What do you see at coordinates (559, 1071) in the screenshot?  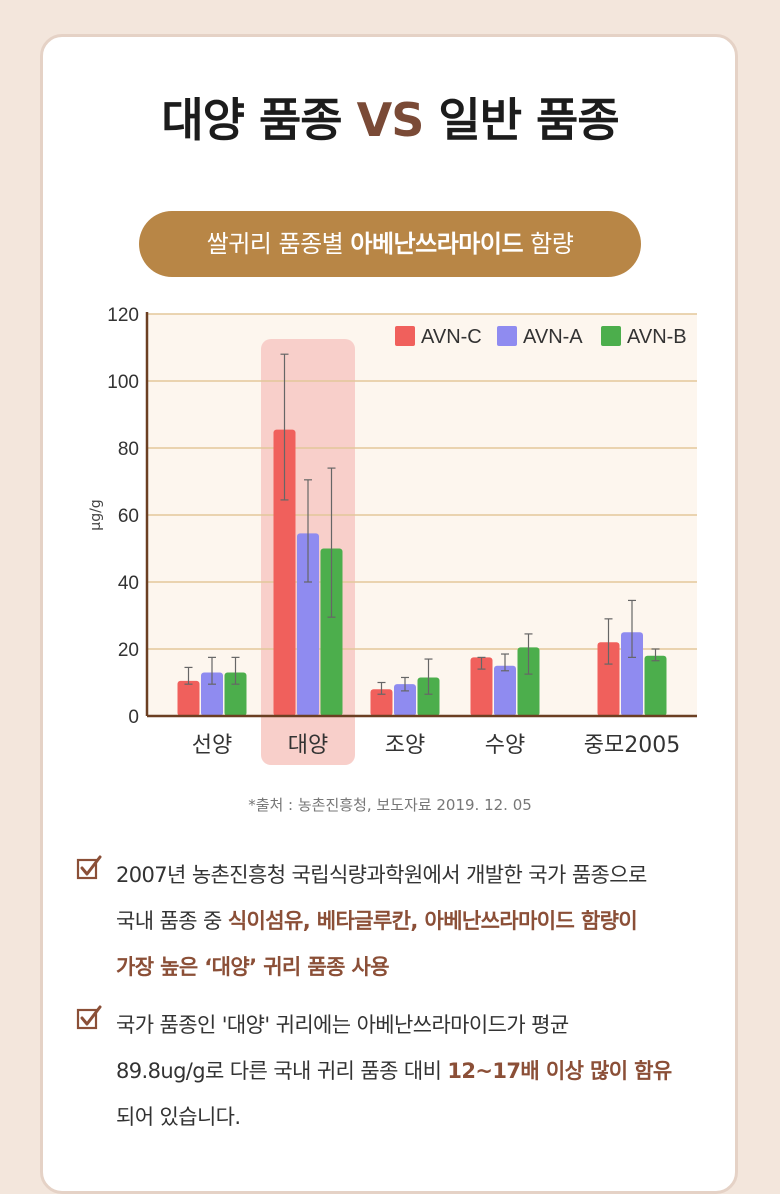 I see `highlighted-text: 12~17배 이상 많이 함유` at bounding box center [559, 1071].